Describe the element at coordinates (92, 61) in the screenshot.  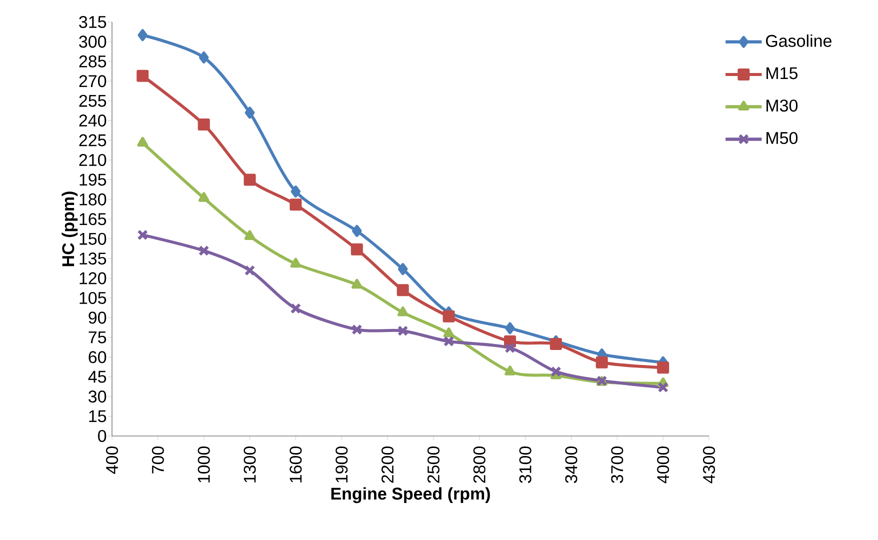
I see `y-tick-label: 285` at that location.